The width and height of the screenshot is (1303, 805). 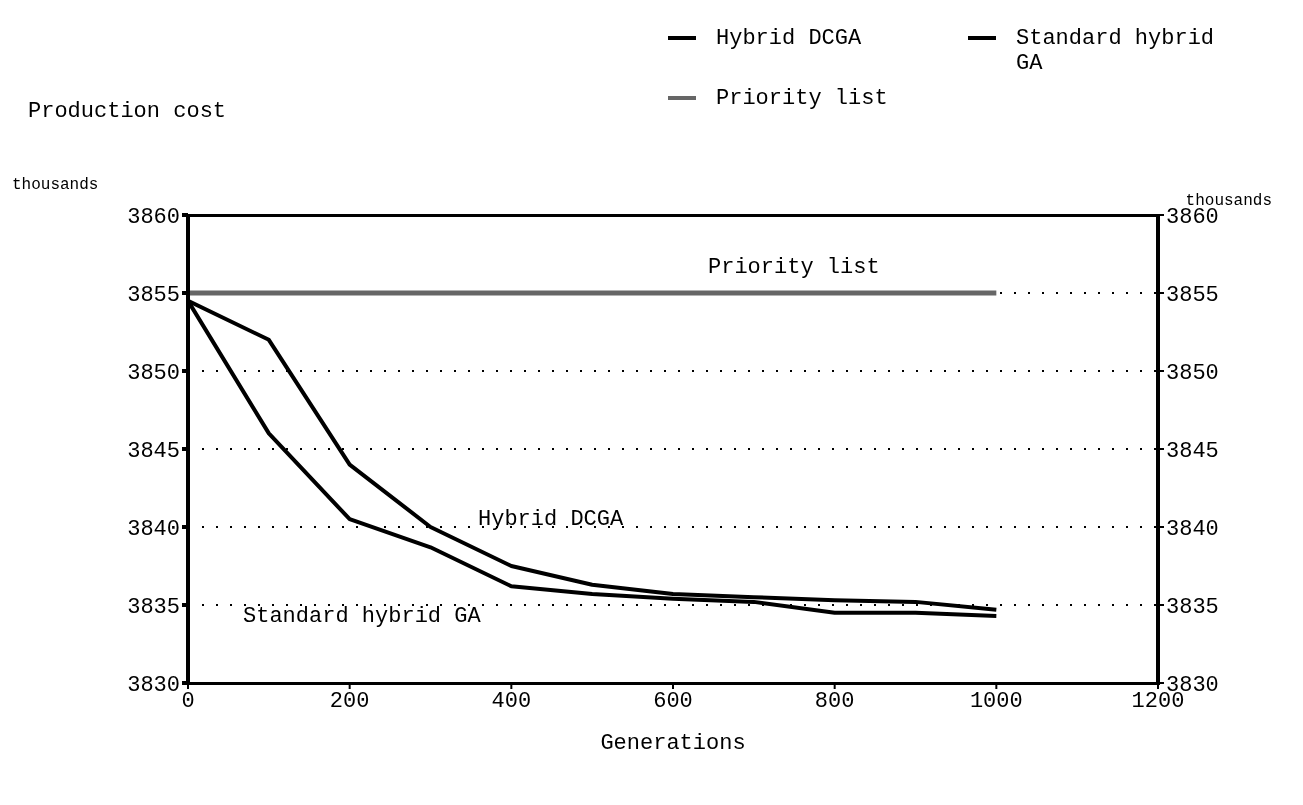 What do you see at coordinates (55, 185) in the screenshot?
I see `text: thousands` at bounding box center [55, 185].